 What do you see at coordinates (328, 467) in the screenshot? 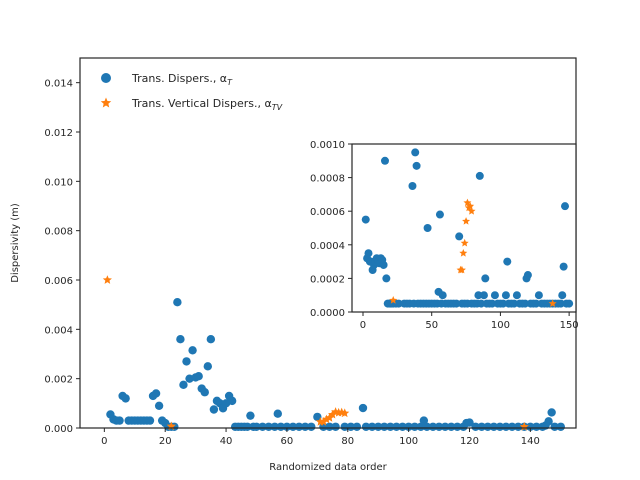
I see `x-axis-label: Randomized data order` at bounding box center [328, 467].